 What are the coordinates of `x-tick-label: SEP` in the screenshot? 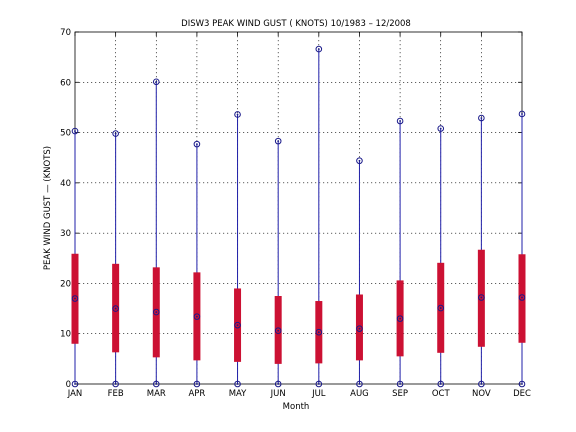 It's located at (400, 394).